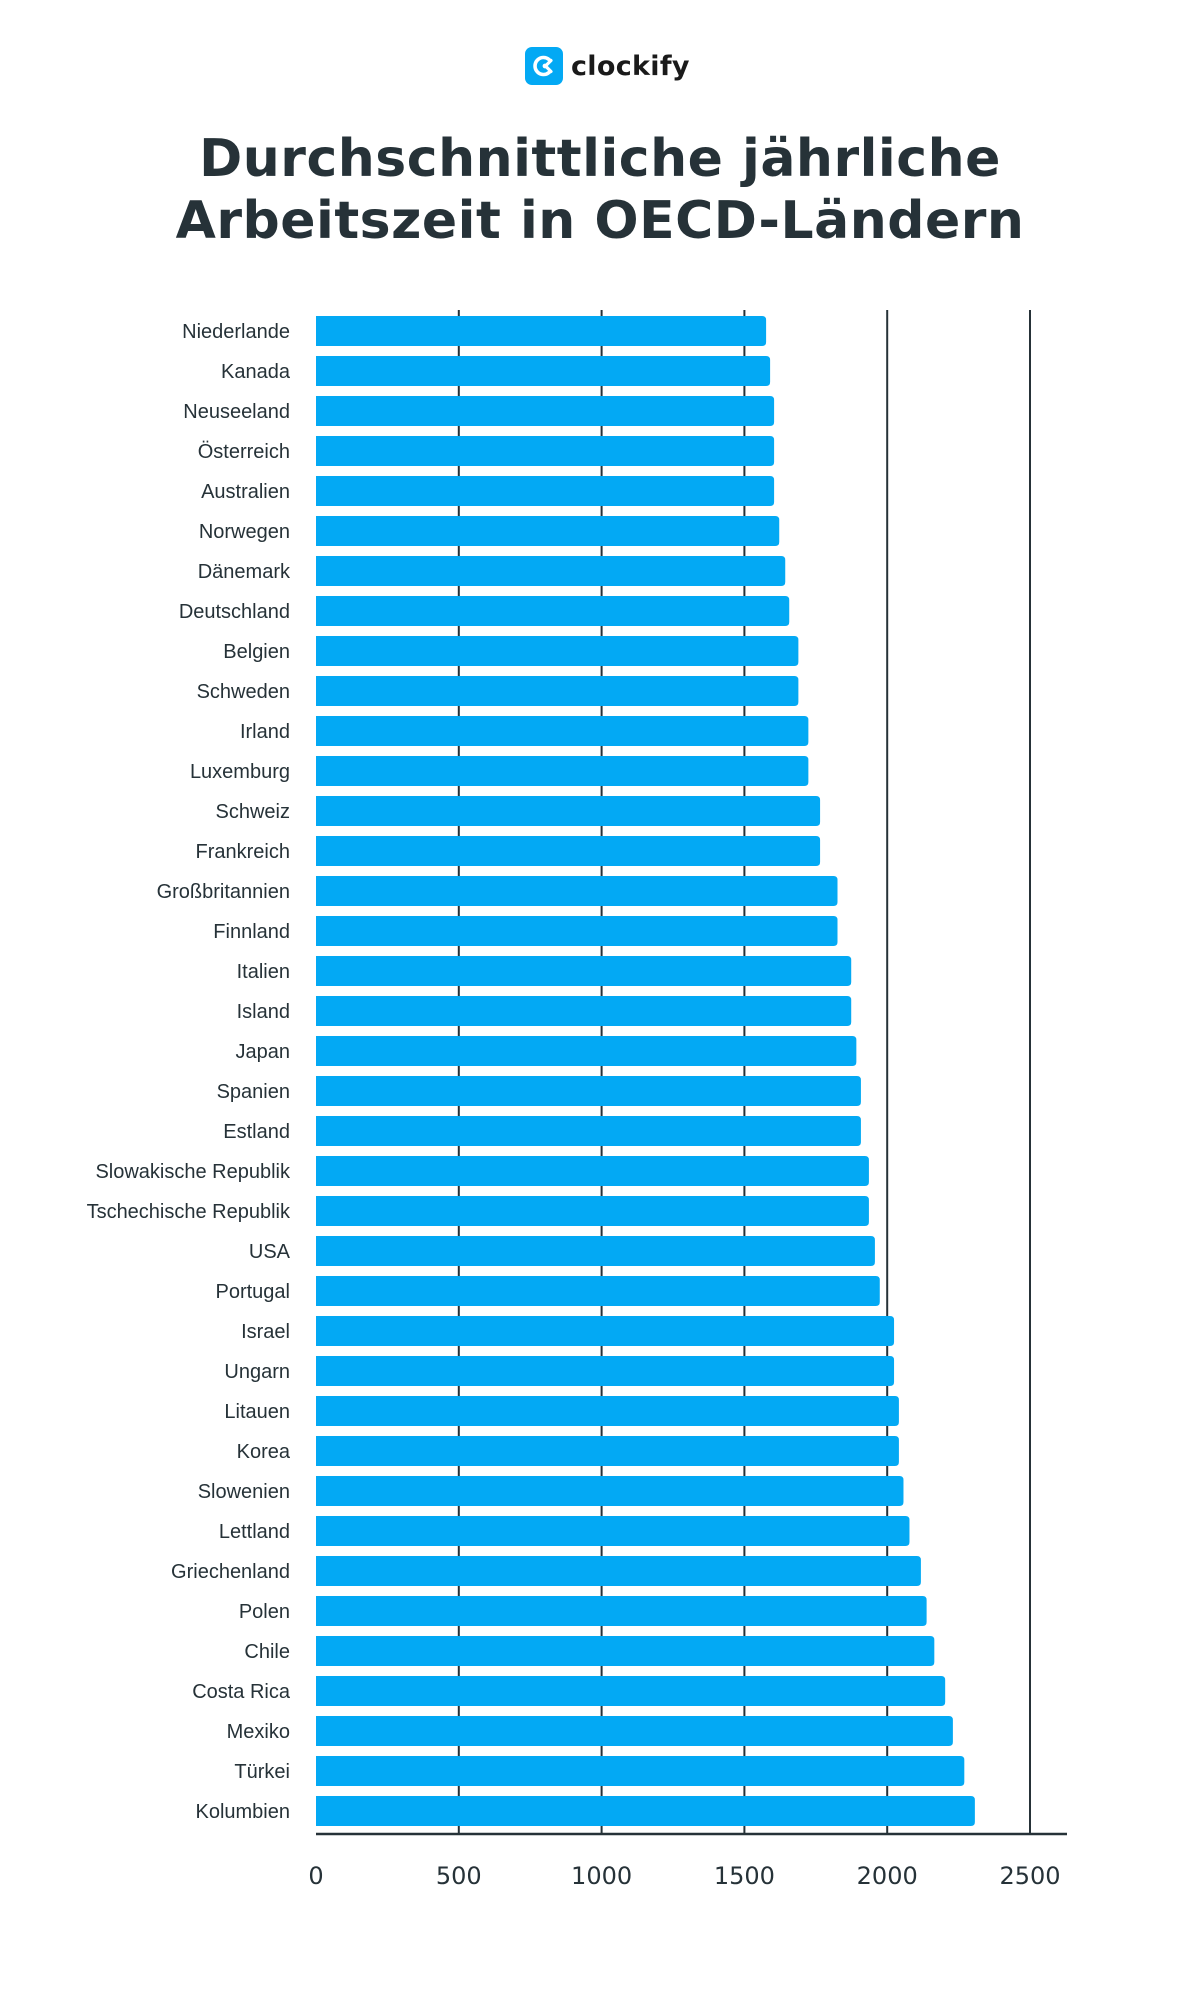 This screenshot has width=1200, height=1996. Describe the element at coordinates (584, 1011) in the screenshot. I see `bar-island` at that location.